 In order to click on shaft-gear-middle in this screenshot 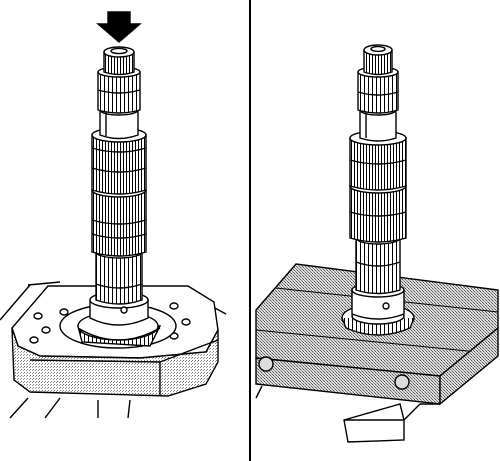, I will do `click(119, 223)`.